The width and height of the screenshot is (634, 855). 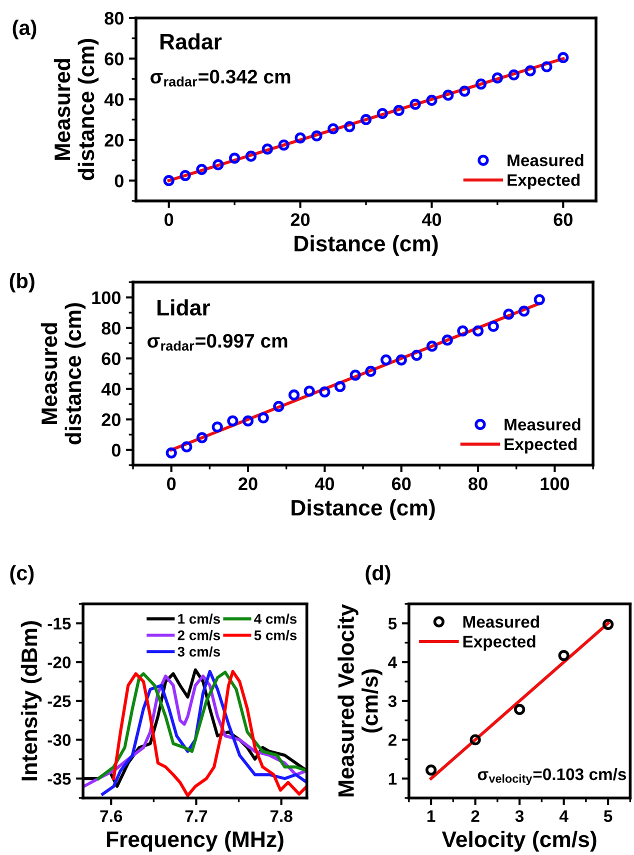 I want to click on x-tick-label: 100, so click(x=555, y=483).